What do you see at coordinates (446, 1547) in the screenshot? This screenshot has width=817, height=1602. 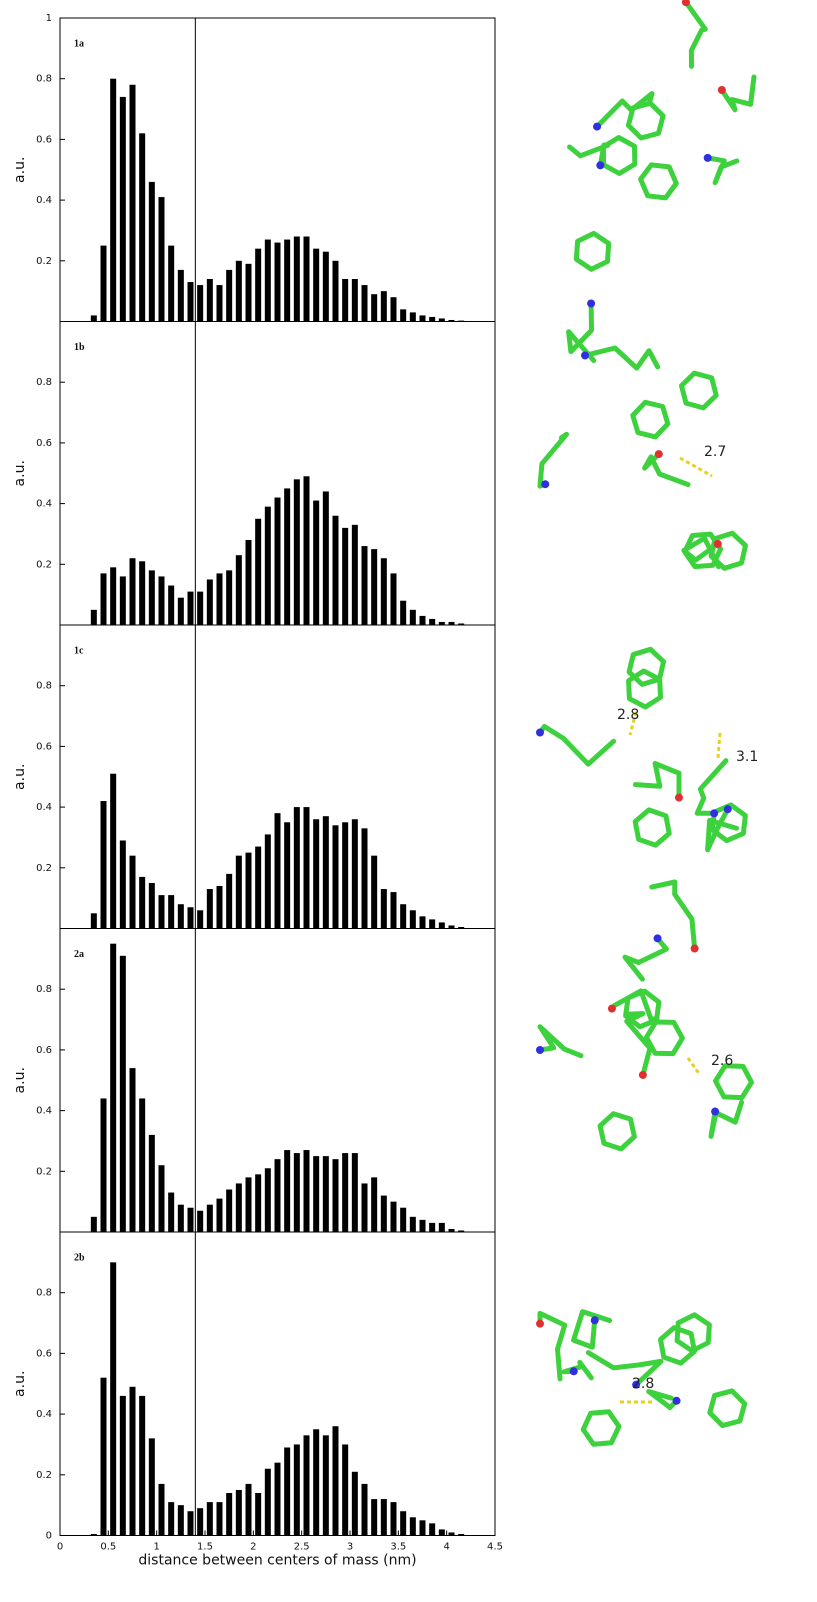 I see `x-tick-label: 4` at bounding box center [446, 1547].